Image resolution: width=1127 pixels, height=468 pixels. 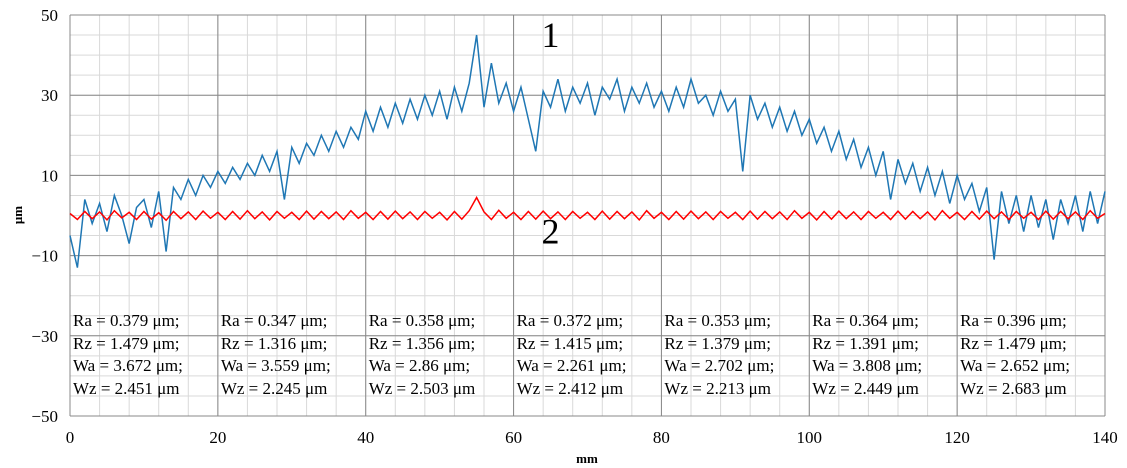 I want to click on table-cell: Wa = 2.261 μm;, so click(x=571, y=365).